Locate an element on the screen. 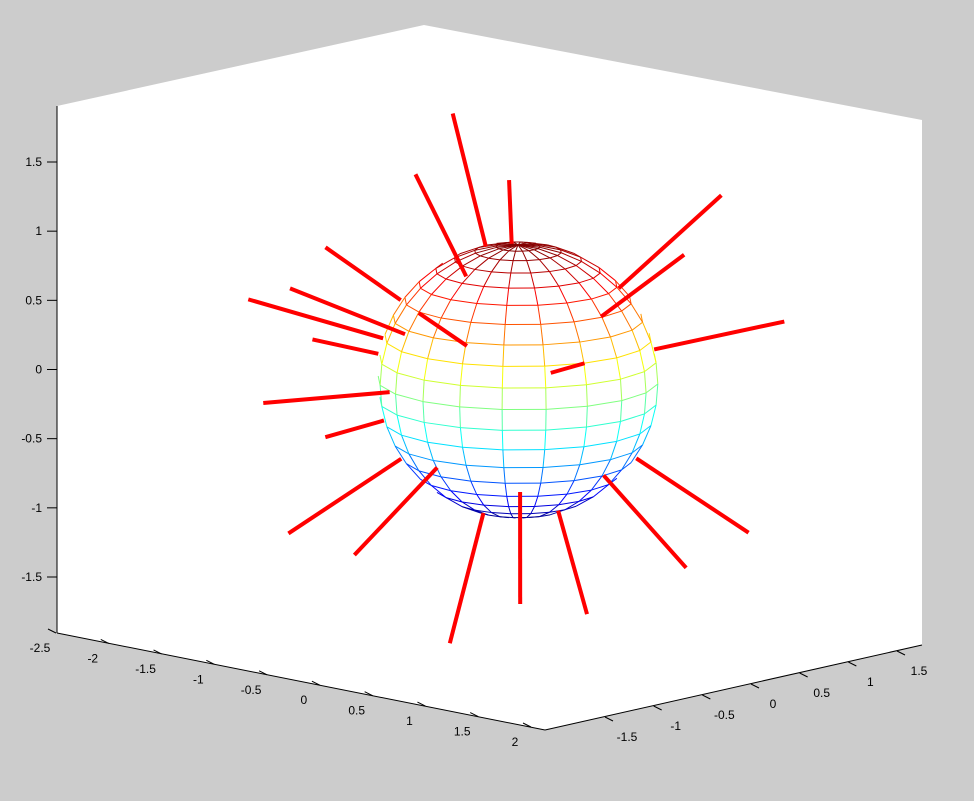  y-tick-label: 0 is located at coordinates (773, 704).